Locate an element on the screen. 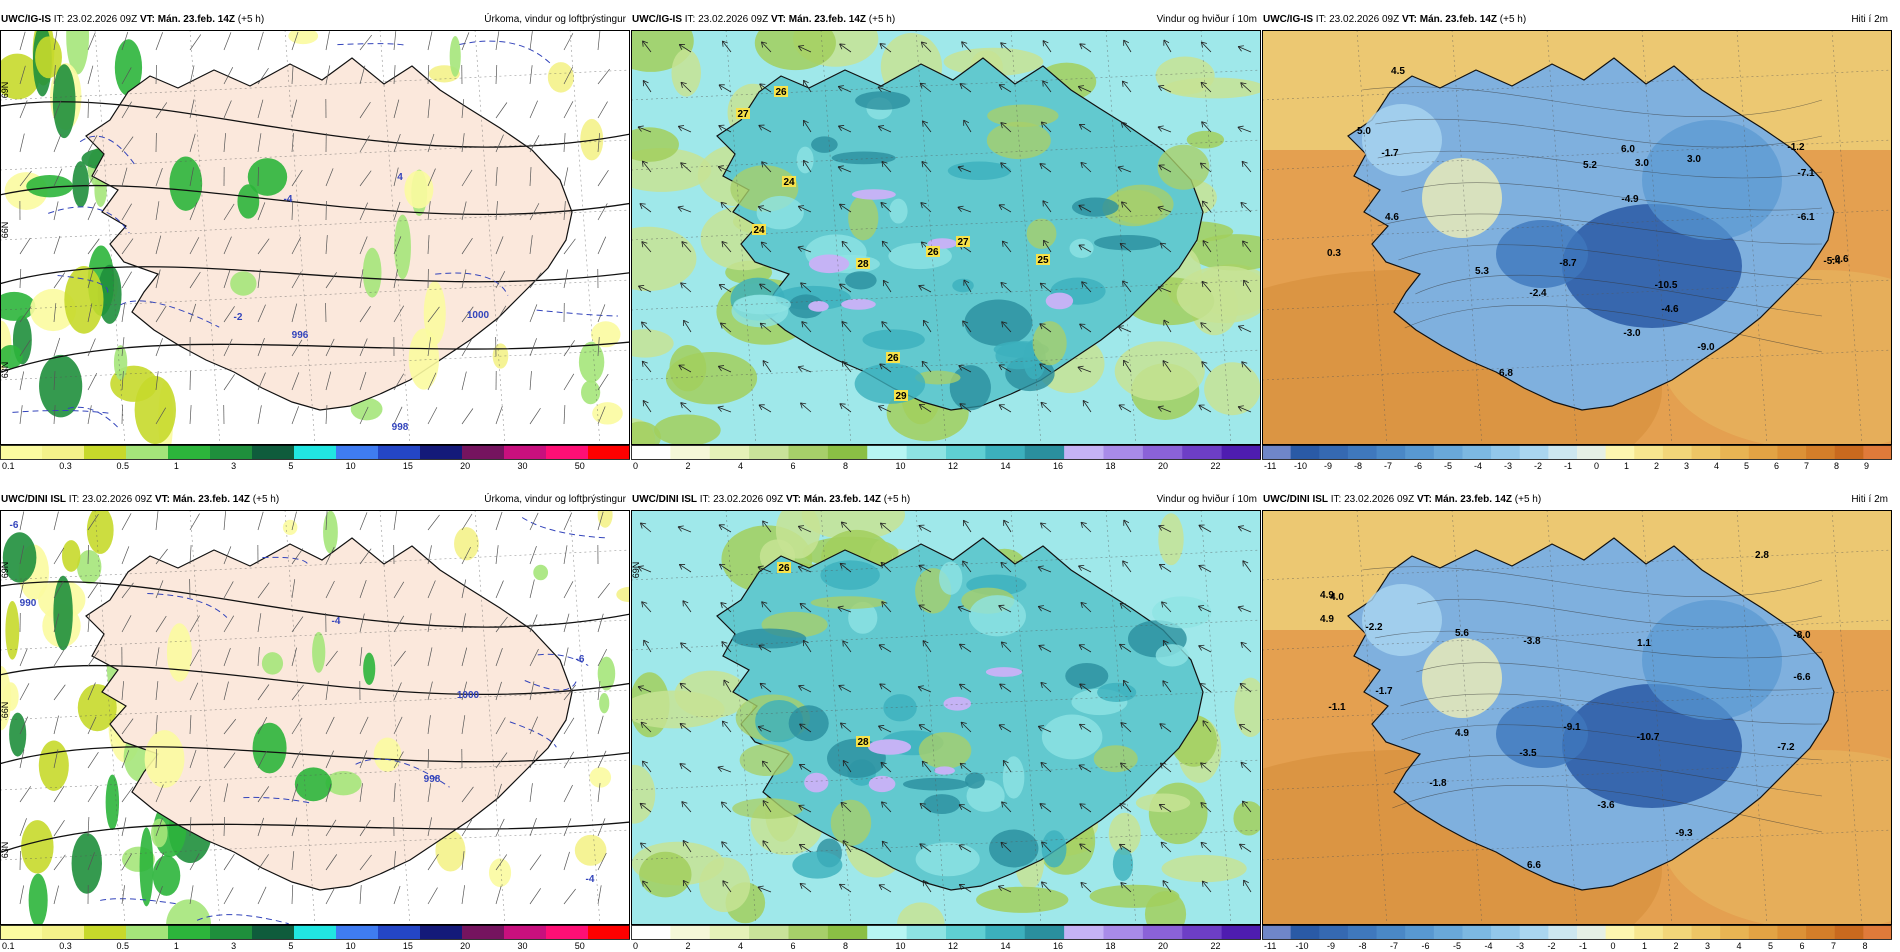  colorbar-tick-label: -7 is located at coordinates (1394, 946).